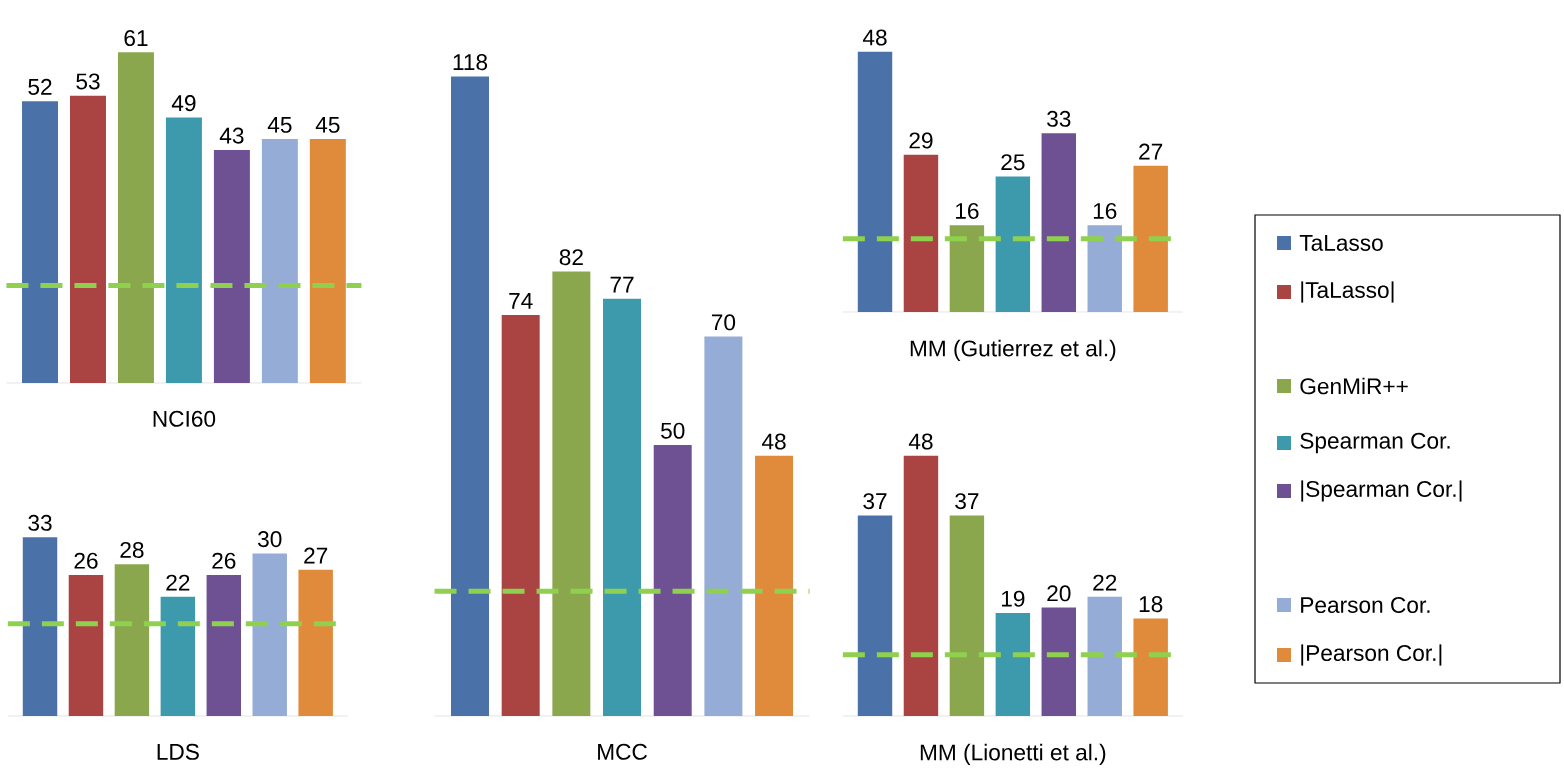 The height and width of the screenshot is (784, 1564). I want to click on data-label: 30, so click(269, 539).